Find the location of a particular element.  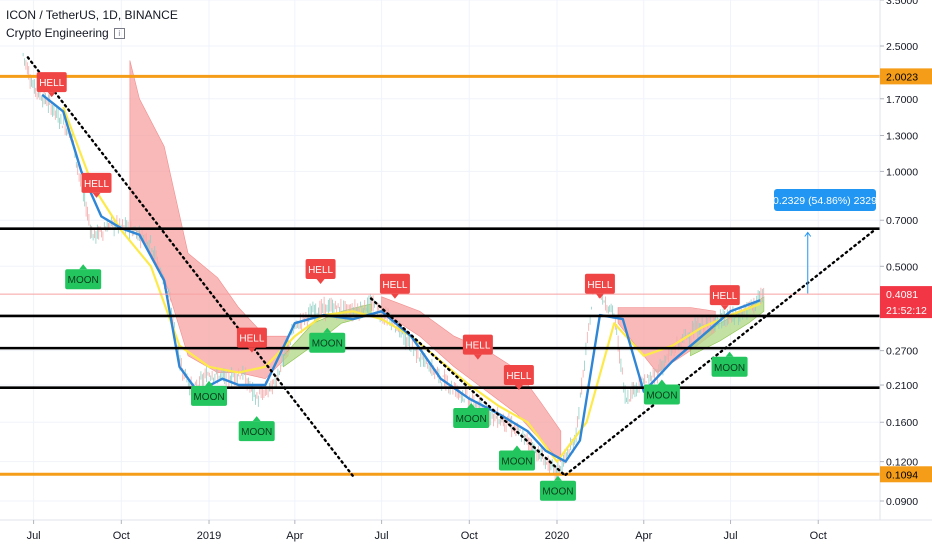

y-tick-label: 3.5000 is located at coordinates (902, 3).